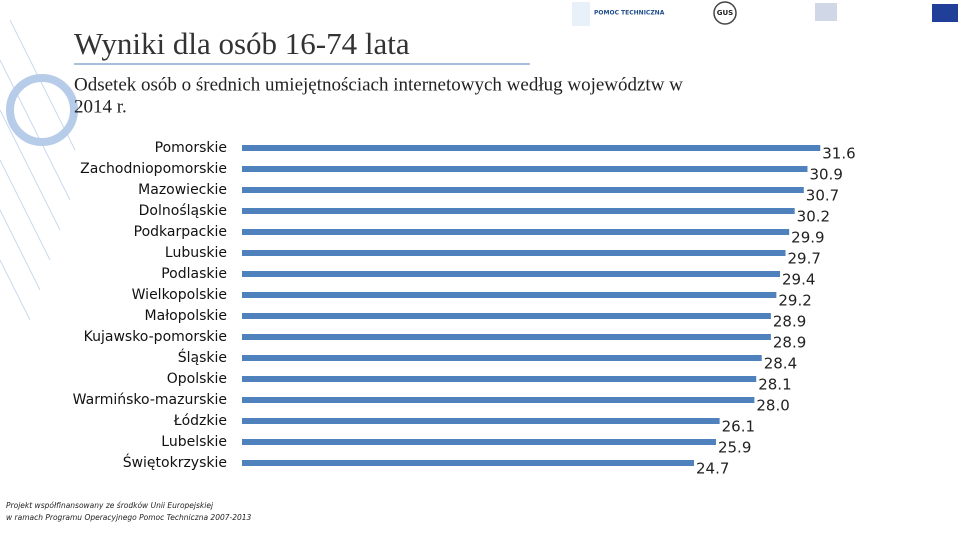  What do you see at coordinates (180, 232) in the screenshot?
I see `category-label: Podkarpackie` at bounding box center [180, 232].